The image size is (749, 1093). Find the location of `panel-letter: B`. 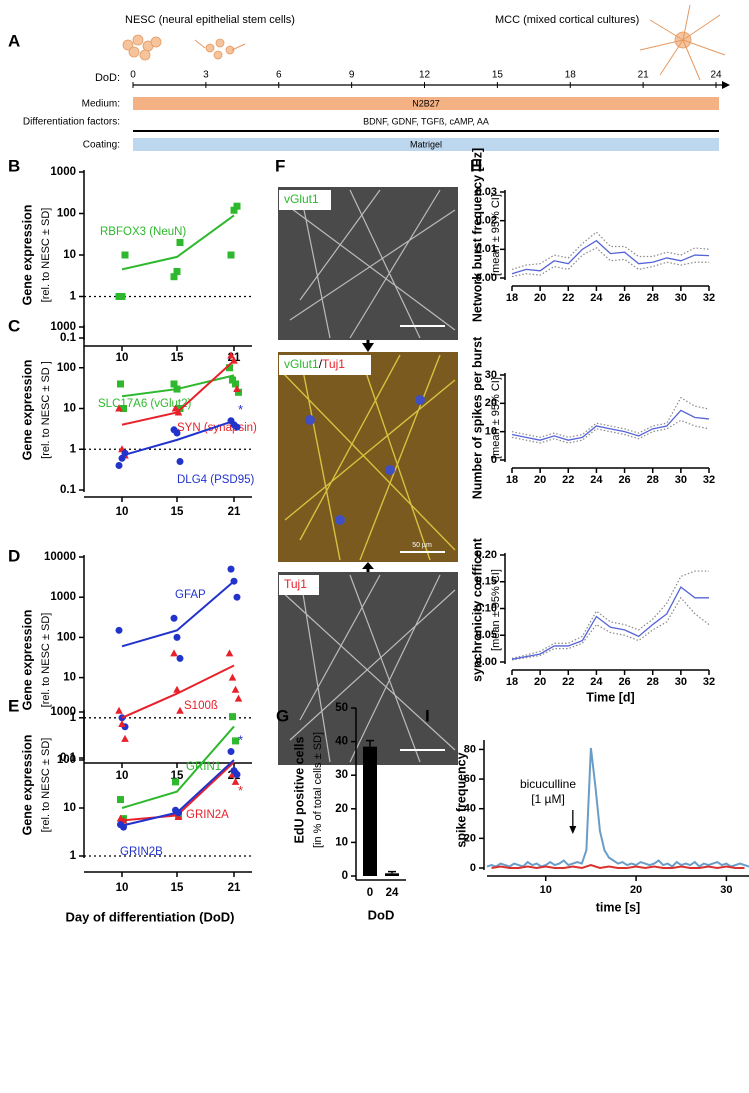

panel-letter: B is located at coordinates (14, 165).